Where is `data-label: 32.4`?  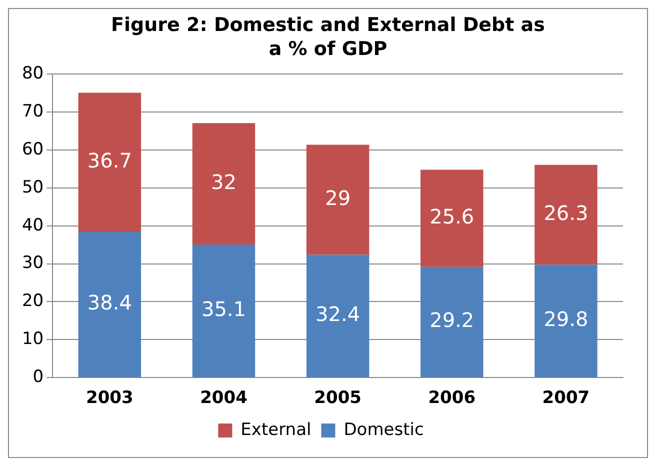 data-label: 32.4 is located at coordinates (338, 314).